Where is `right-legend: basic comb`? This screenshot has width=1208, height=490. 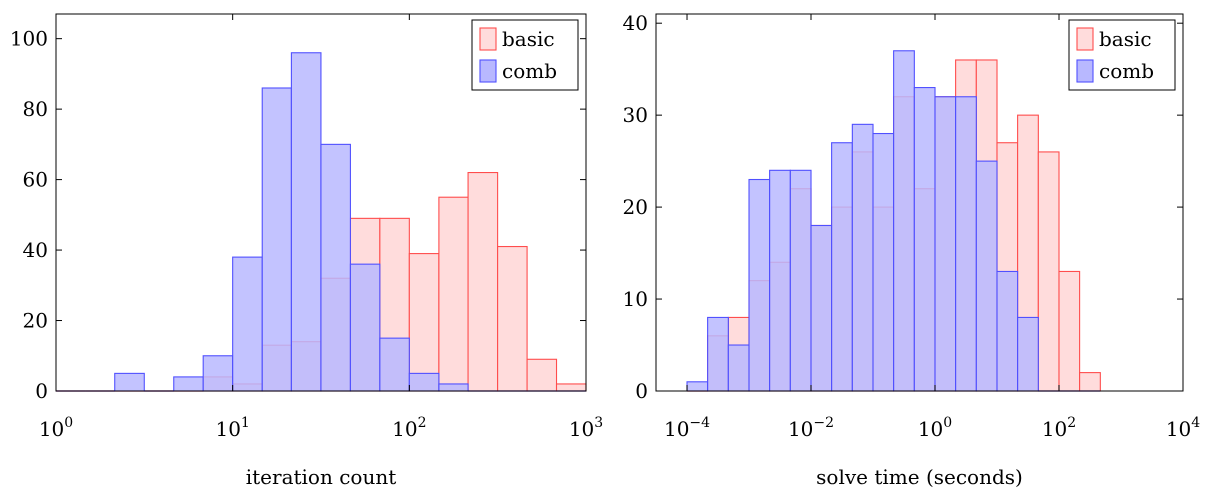
right-legend: basic comb is located at coordinates (1122, 55).